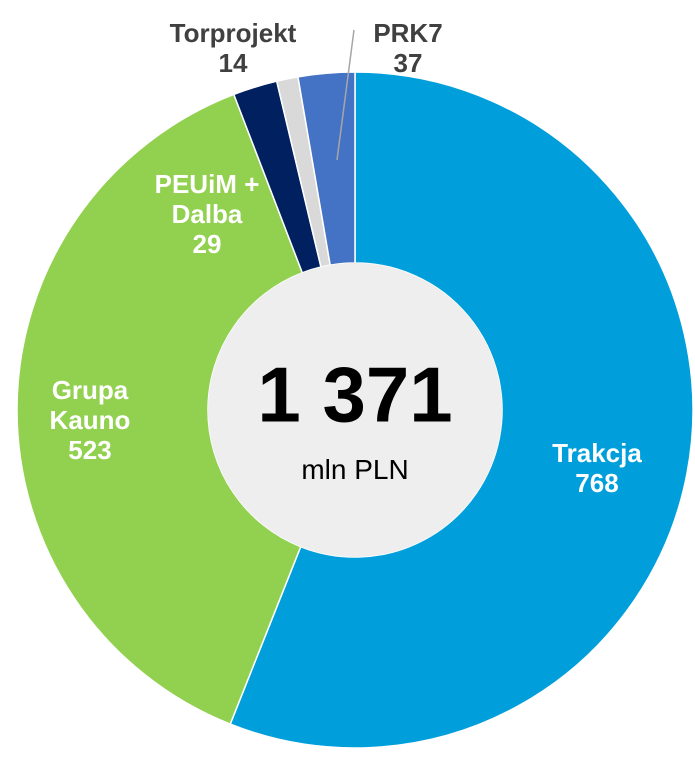 The image size is (695, 758). Describe the element at coordinates (597, 483) in the screenshot. I see `value-label: 768` at that location.